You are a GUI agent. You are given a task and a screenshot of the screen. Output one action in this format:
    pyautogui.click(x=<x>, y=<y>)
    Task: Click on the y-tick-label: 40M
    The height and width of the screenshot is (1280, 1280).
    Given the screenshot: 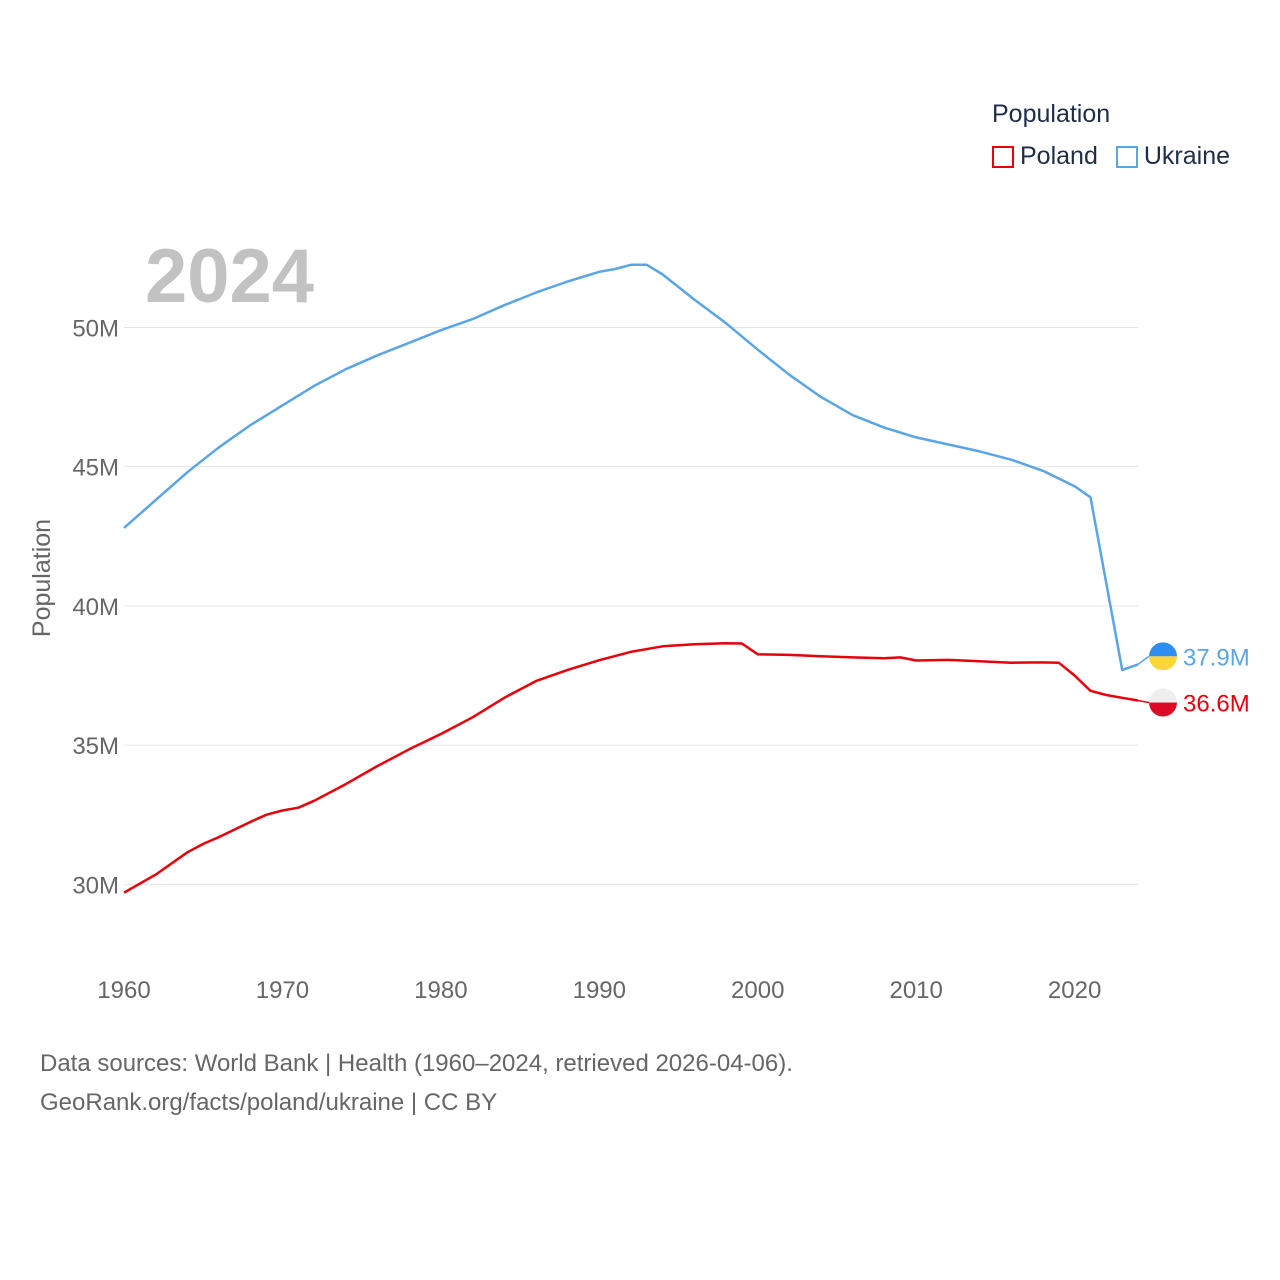 What is the action you would take?
    pyautogui.click(x=95, y=607)
    